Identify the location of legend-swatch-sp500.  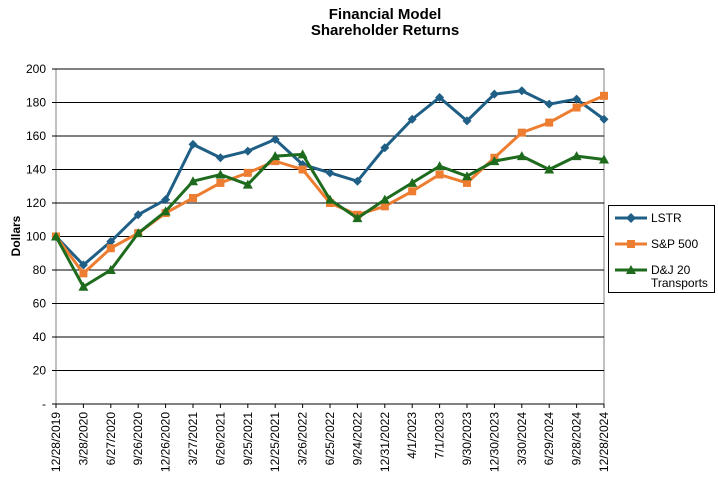
(631, 244).